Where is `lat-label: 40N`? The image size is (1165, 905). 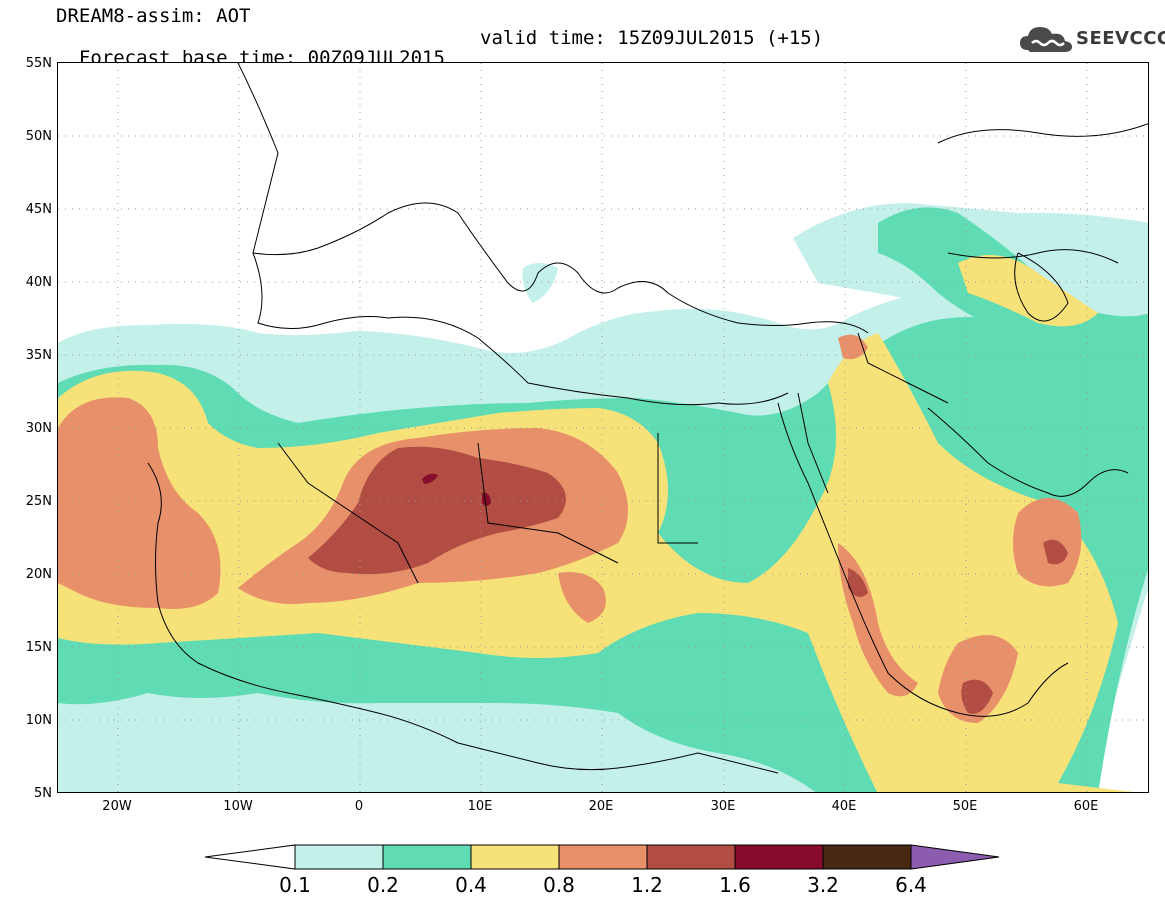
lat-label: 40N is located at coordinates (38, 282).